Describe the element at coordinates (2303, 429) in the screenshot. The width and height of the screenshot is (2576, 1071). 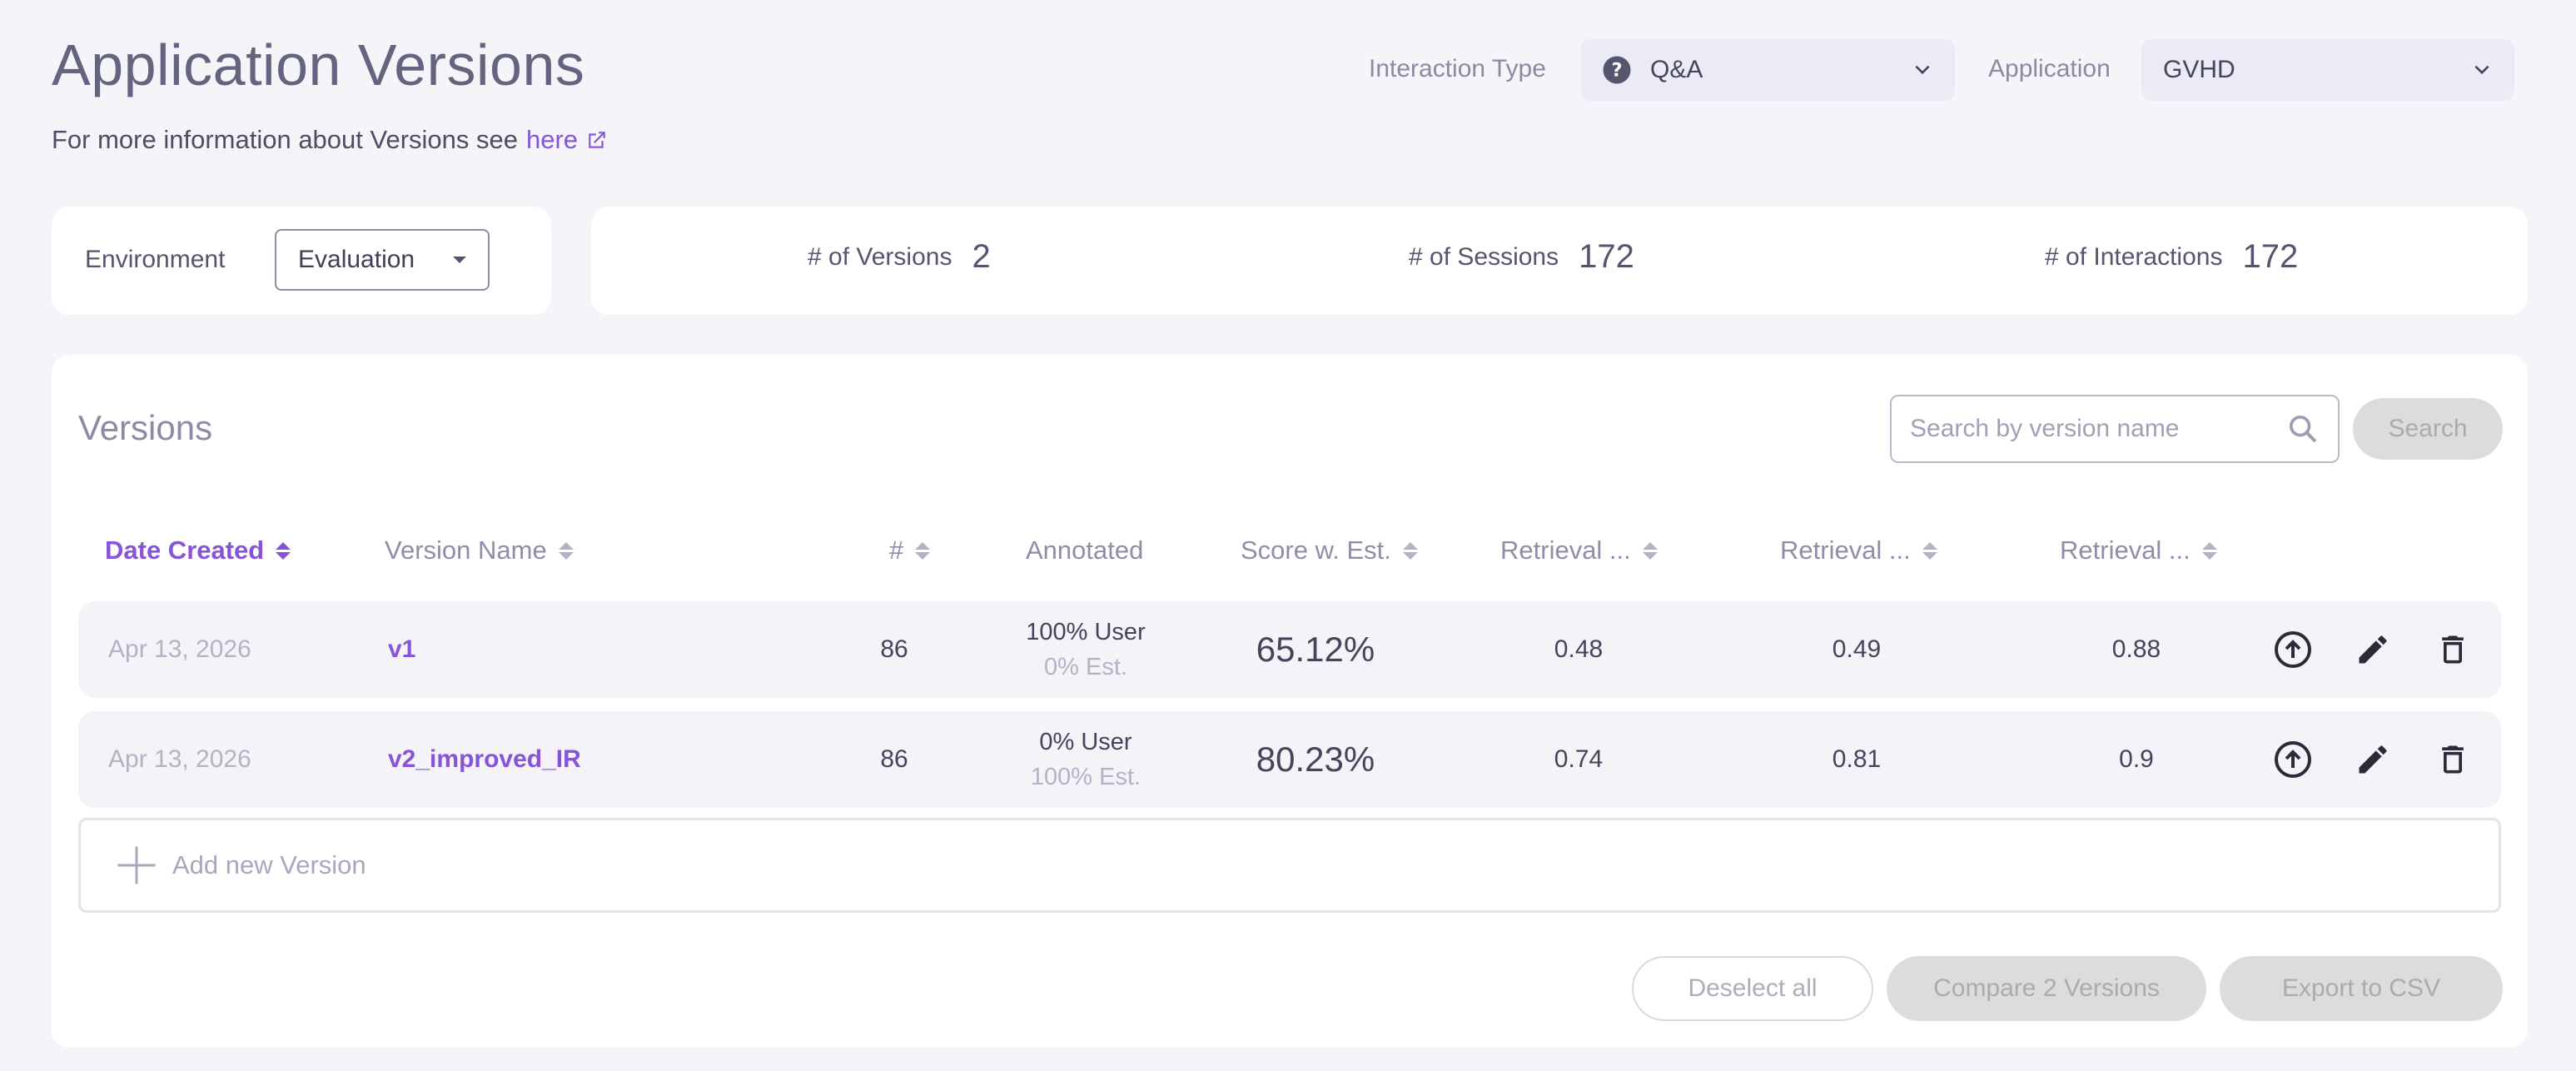
I see `search-icon` at that location.